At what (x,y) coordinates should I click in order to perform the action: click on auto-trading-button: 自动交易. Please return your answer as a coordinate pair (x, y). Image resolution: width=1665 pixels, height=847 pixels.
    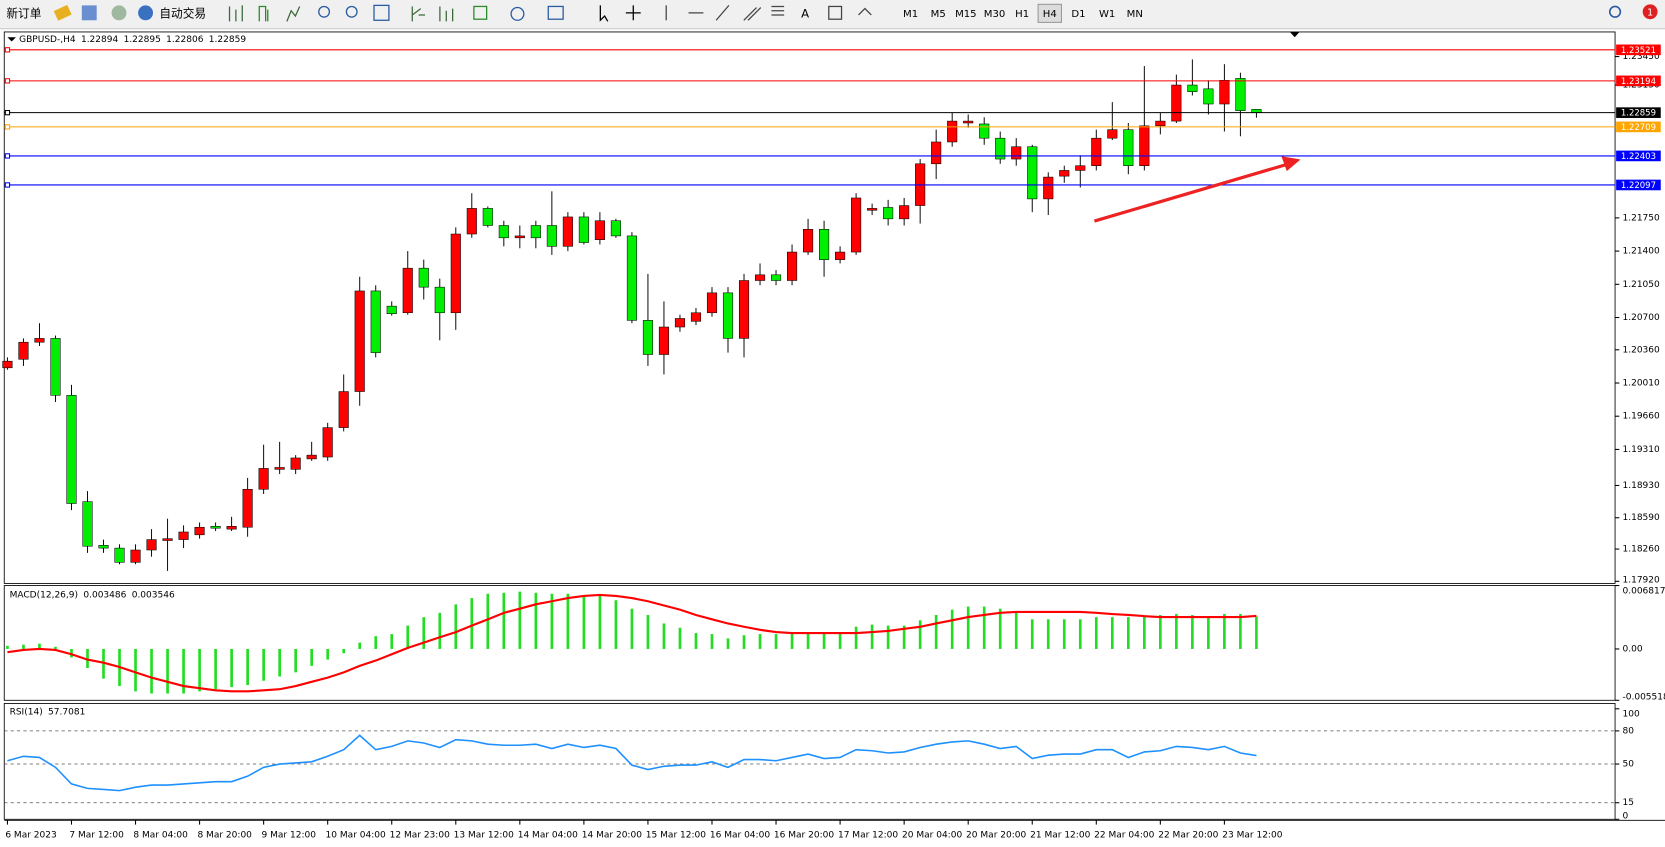
    Looking at the image, I should click on (182, 13).